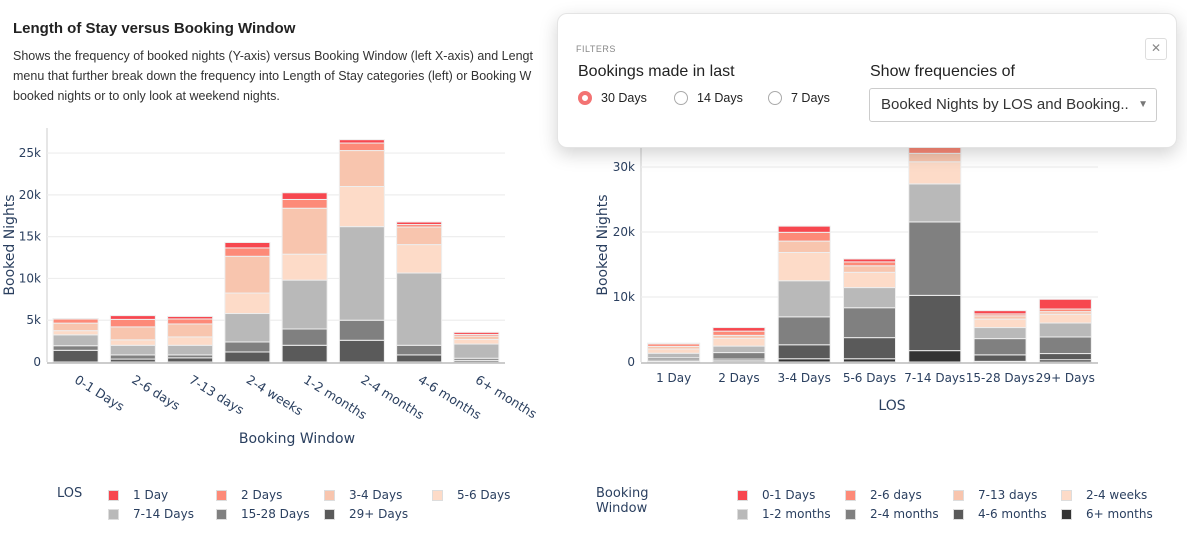 Image resolution: width=1187 pixels, height=536 pixels. I want to click on legend-item: 29+ Days, so click(366, 514).